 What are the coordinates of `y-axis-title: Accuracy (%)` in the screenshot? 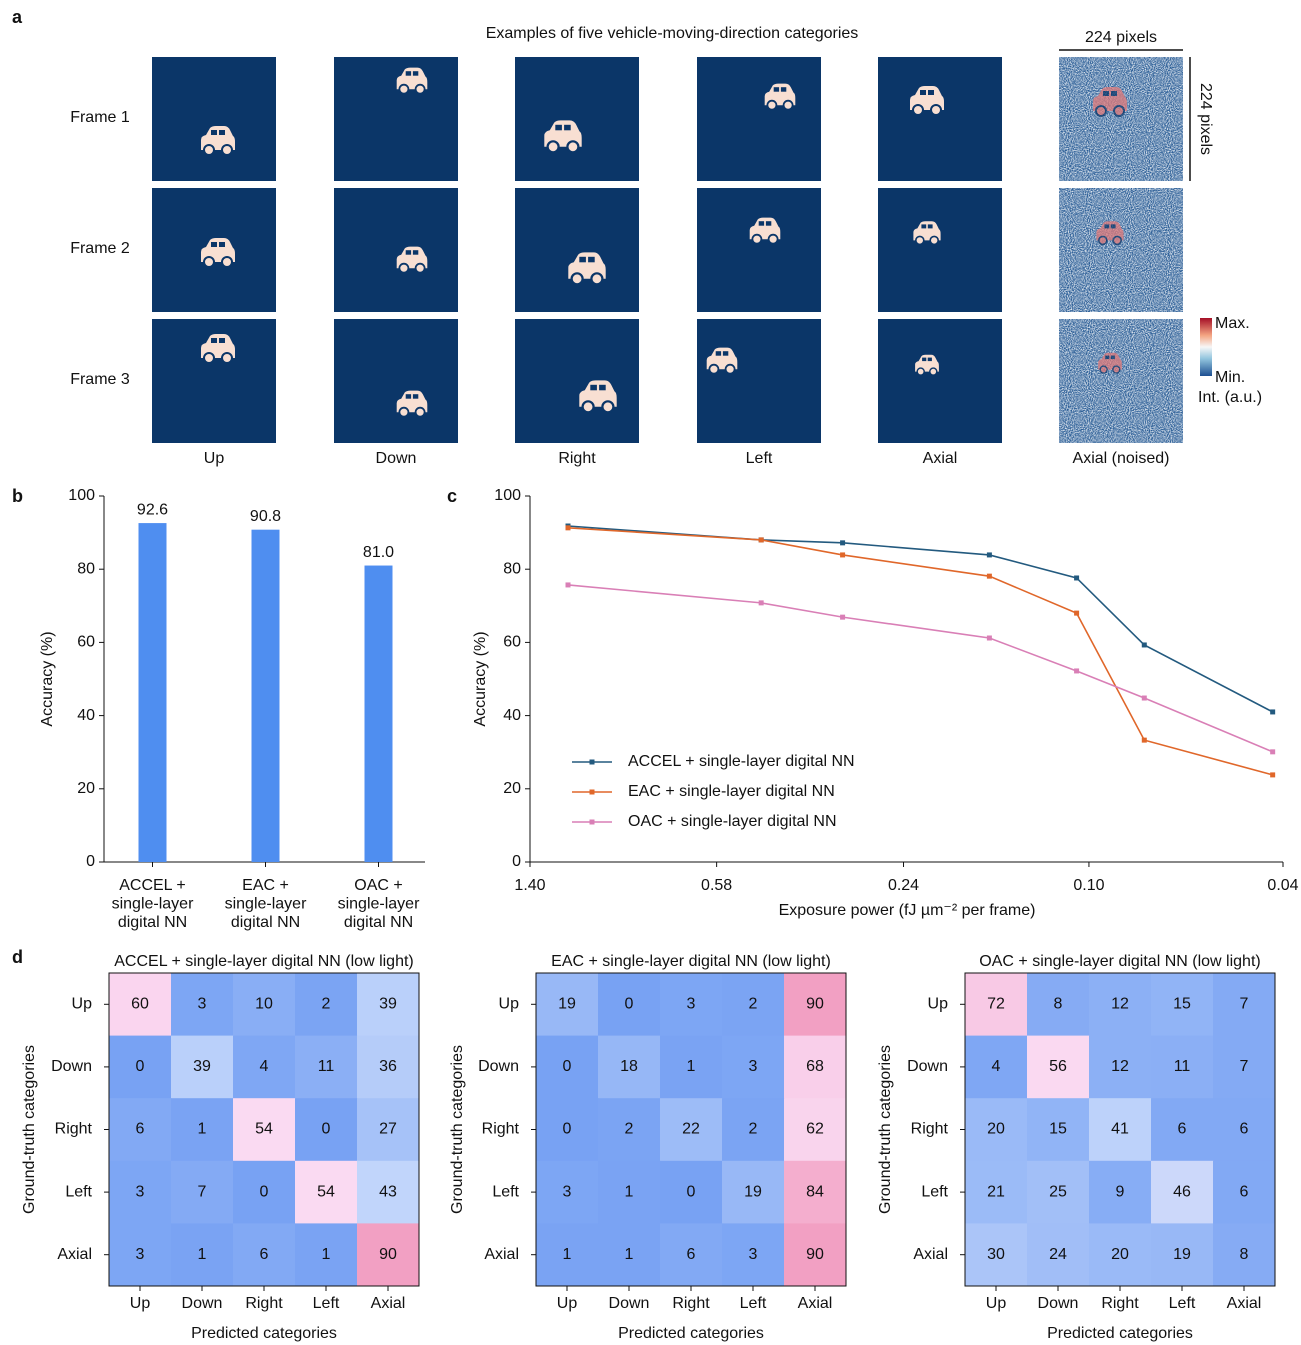 It's located at (480, 678).